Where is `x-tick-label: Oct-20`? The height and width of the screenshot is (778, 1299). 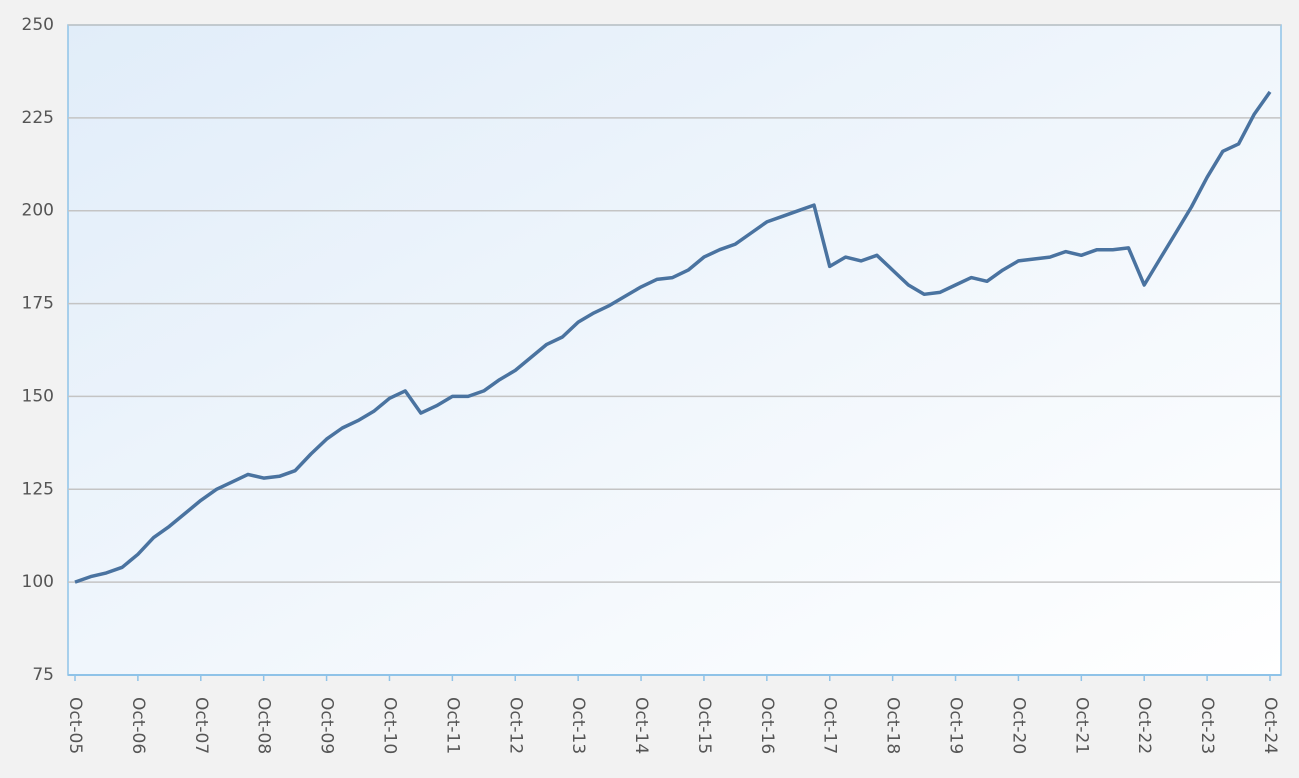
x-tick-label: Oct-20 is located at coordinates (1018, 725).